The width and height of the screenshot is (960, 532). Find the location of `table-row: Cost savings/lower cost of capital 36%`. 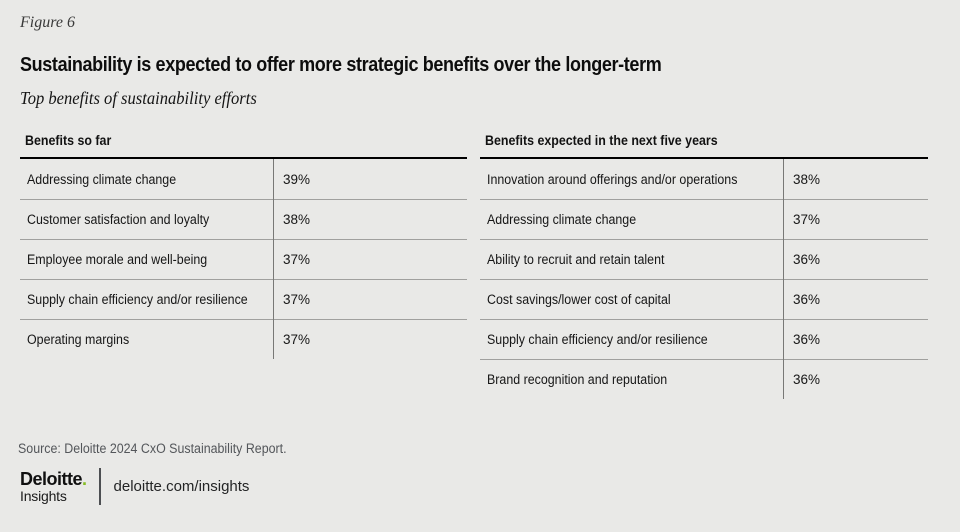

table-row: Cost savings/lower cost of capital 36% is located at coordinates (704, 299).